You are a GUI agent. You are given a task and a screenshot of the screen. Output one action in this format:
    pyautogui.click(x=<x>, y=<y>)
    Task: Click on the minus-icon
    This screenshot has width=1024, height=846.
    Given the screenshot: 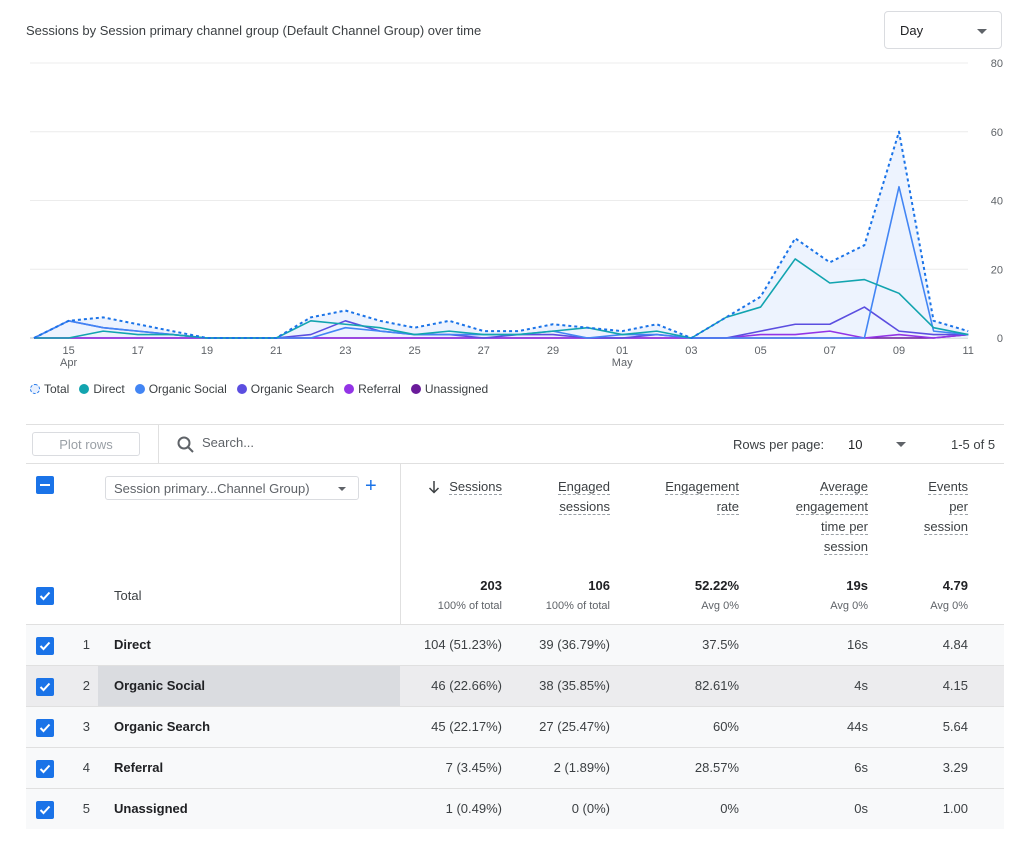 What is the action you would take?
    pyautogui.click(x=45, y=485)
    